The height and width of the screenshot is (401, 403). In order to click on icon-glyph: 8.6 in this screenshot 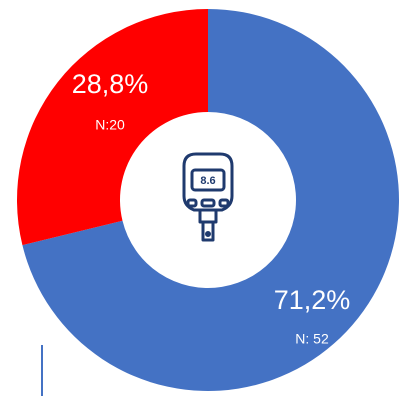, I will do `click(207, 181)`.